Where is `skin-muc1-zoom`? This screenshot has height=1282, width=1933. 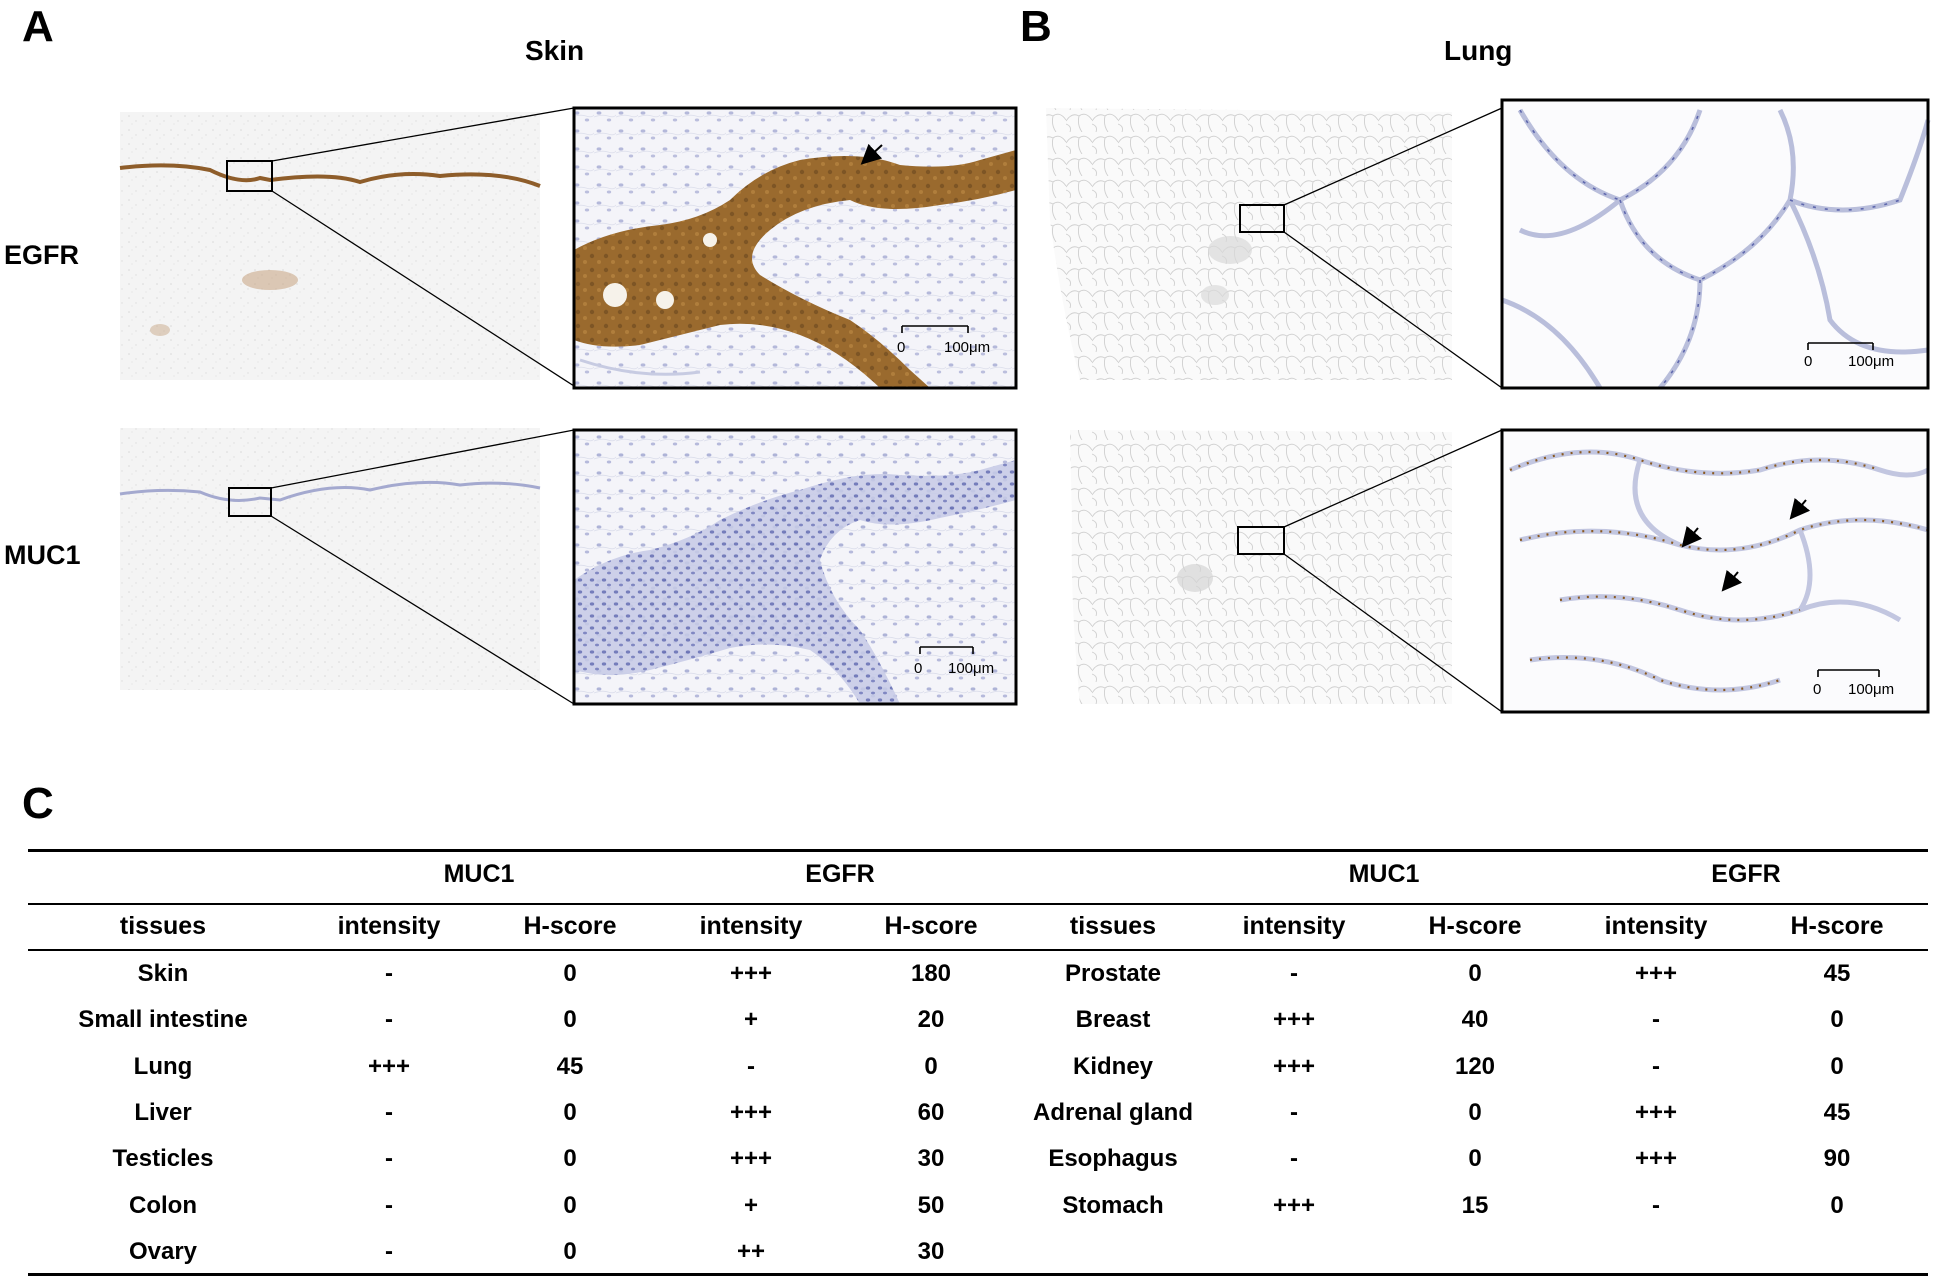
skin-muc1-zoom is located at coordinates (795, 567).